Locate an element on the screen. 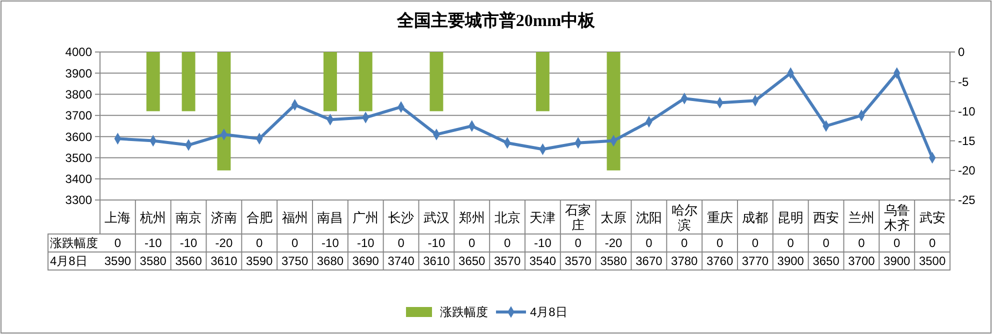 Image resolution: width=992 pixels, height=334 pixels. legend-label: 4月8日 is located at coordinates (549, 312).